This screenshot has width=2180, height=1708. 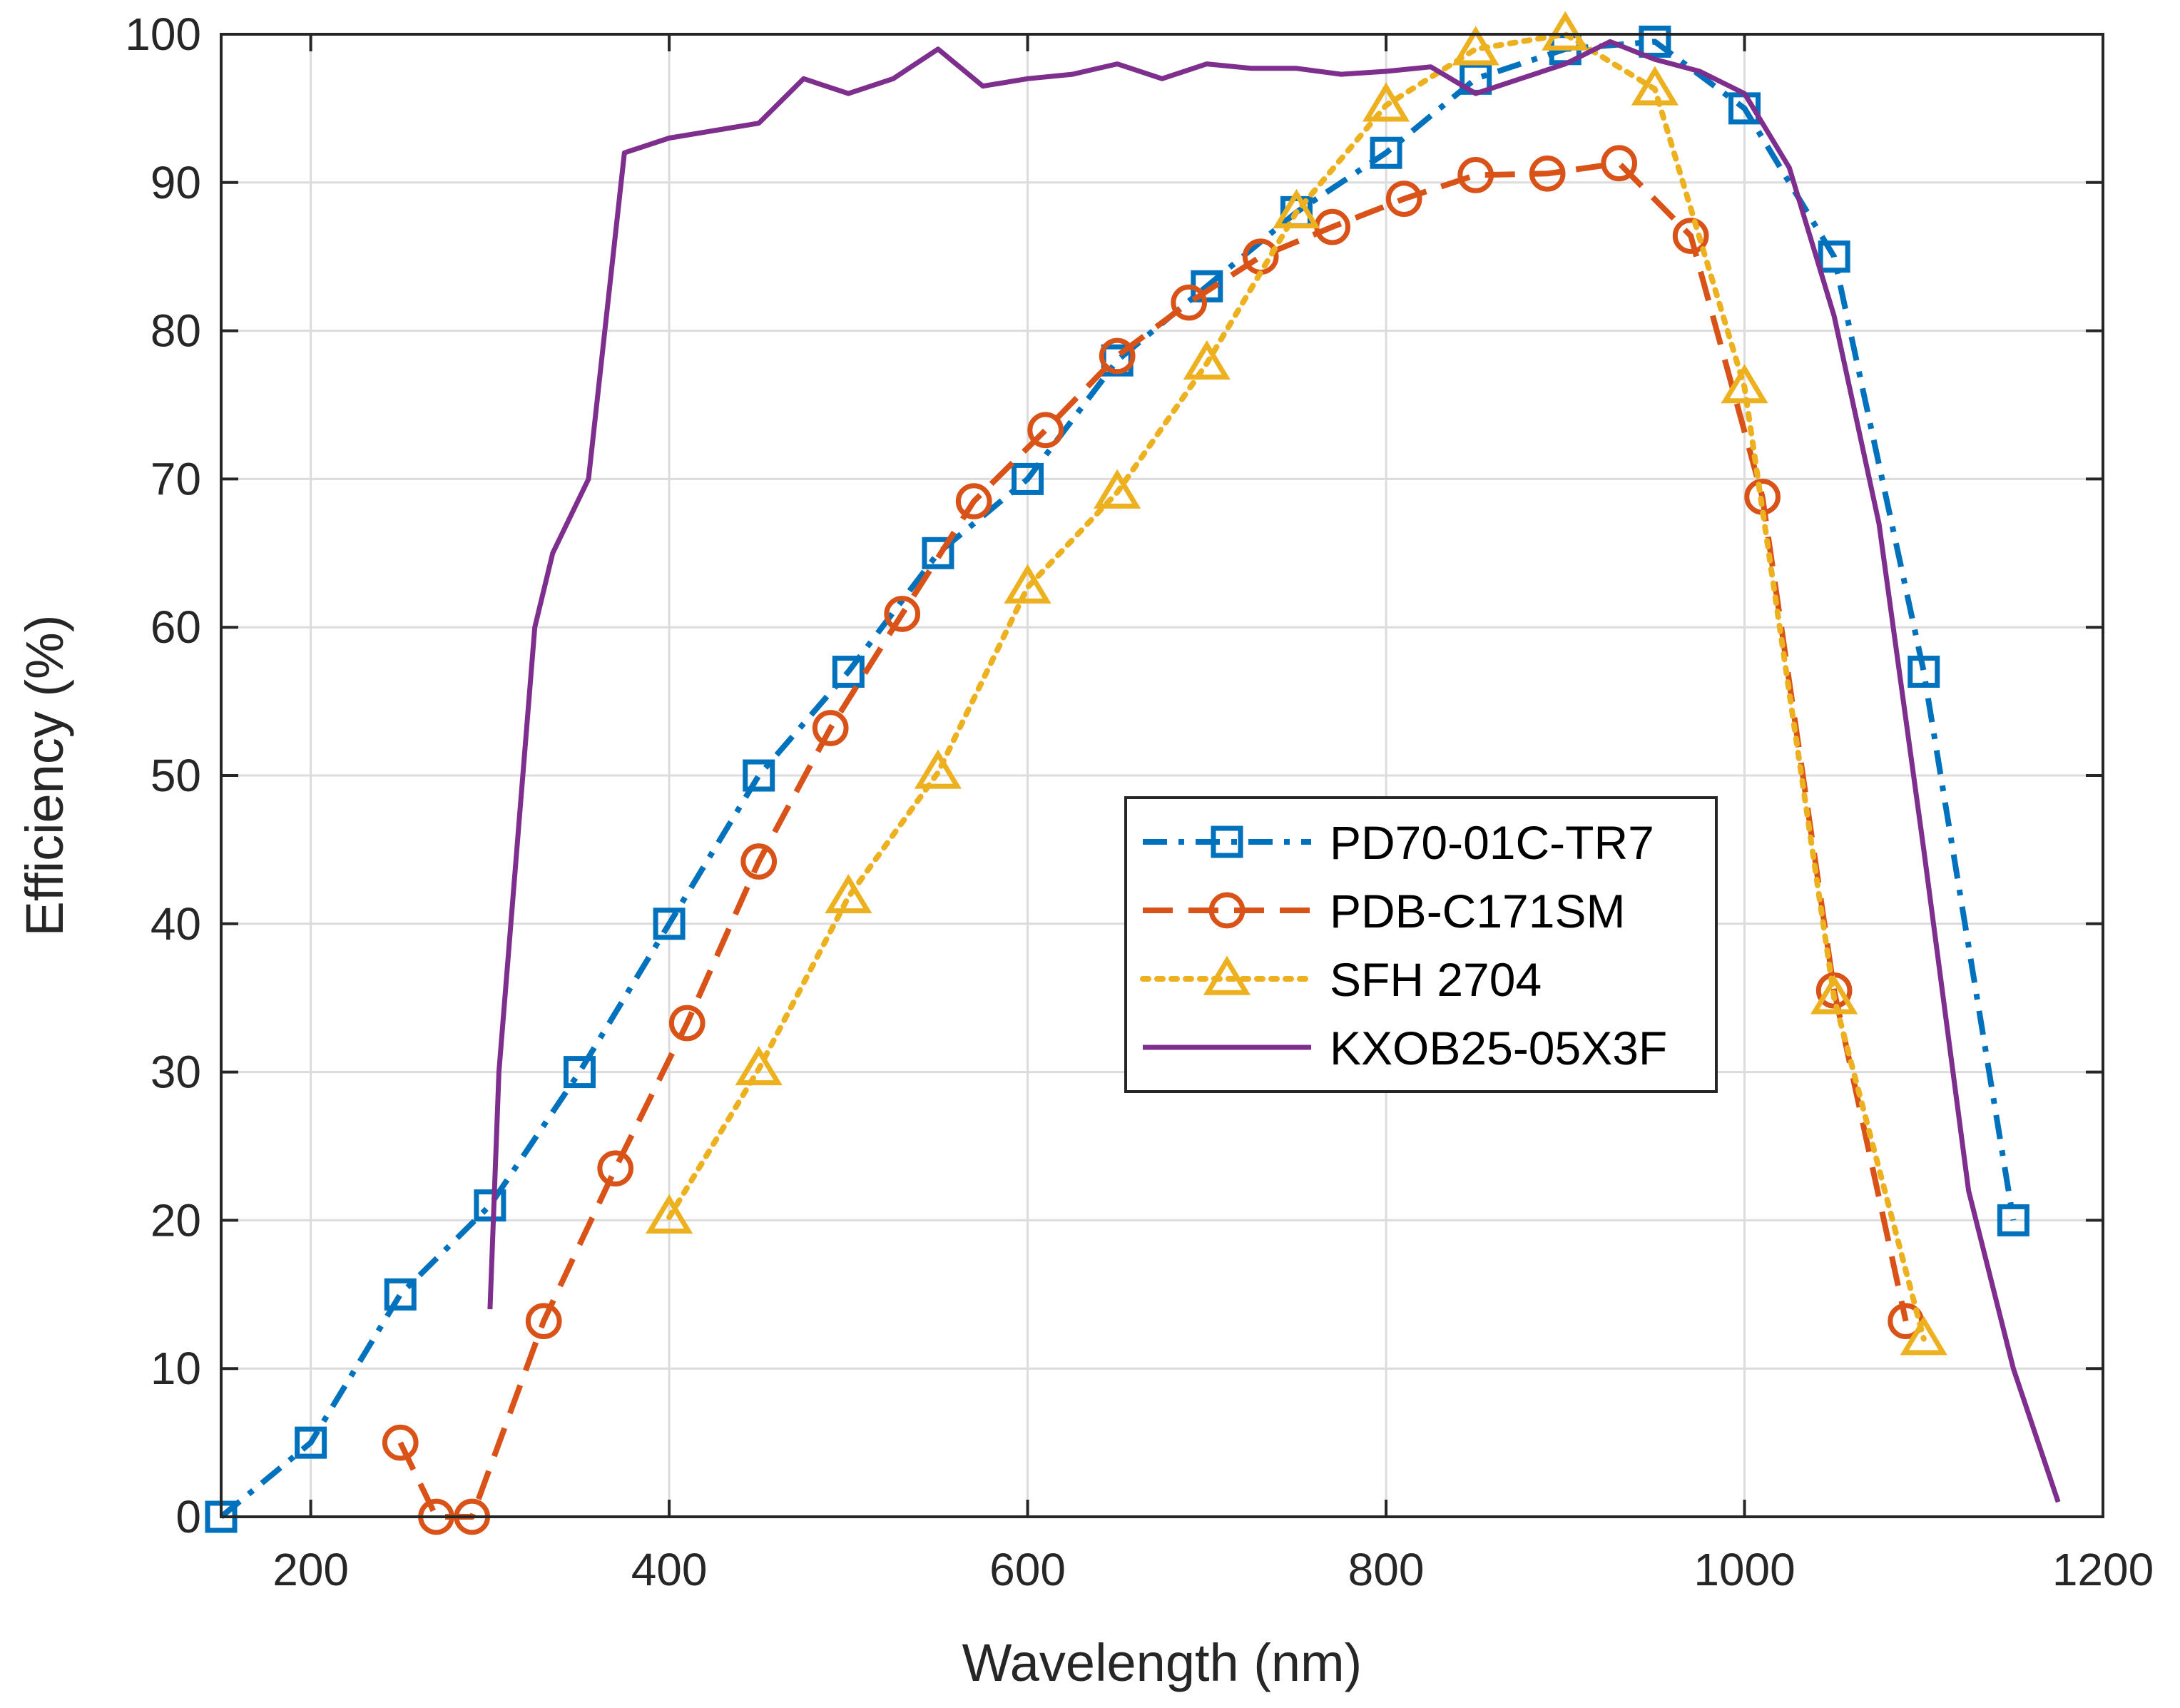 What do you see at coordinates (1744, 1569) in the screenshot?
I see `x-tick-label: 1000` at bounding box center [1744, 1569].